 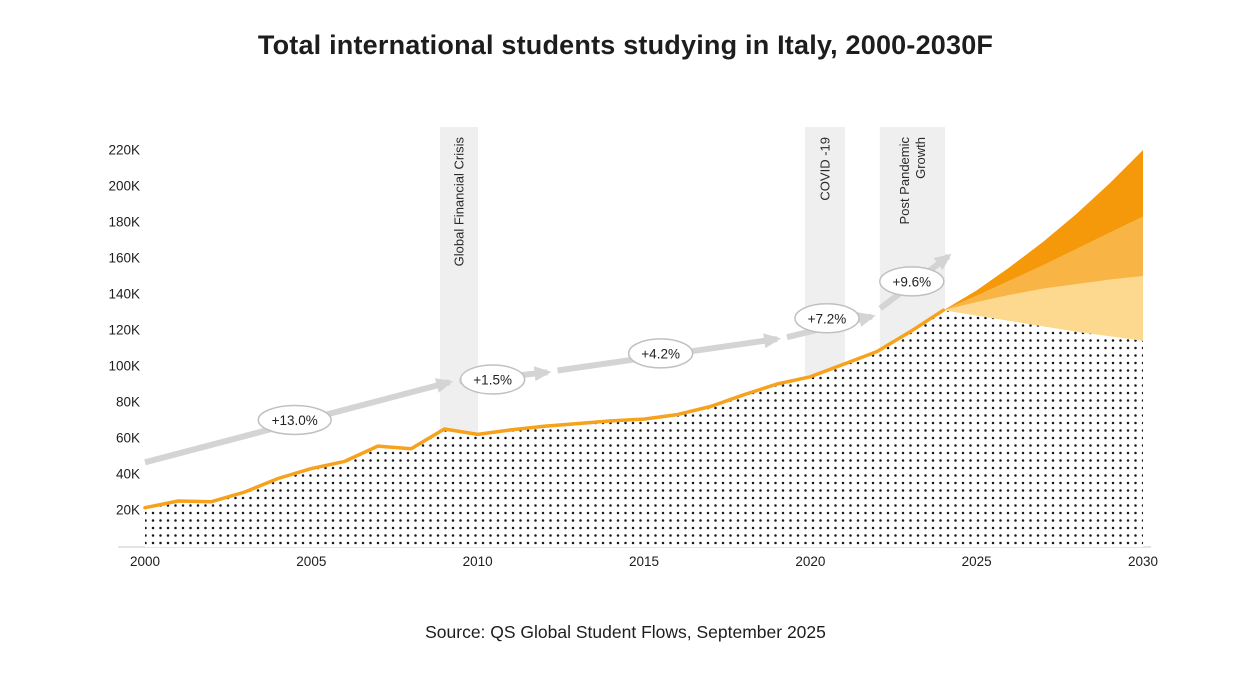 What do you see at coordinates (311, 561) in the screenshot?
I see `x-tick-label: 2005` at bounding box center [311, 561].